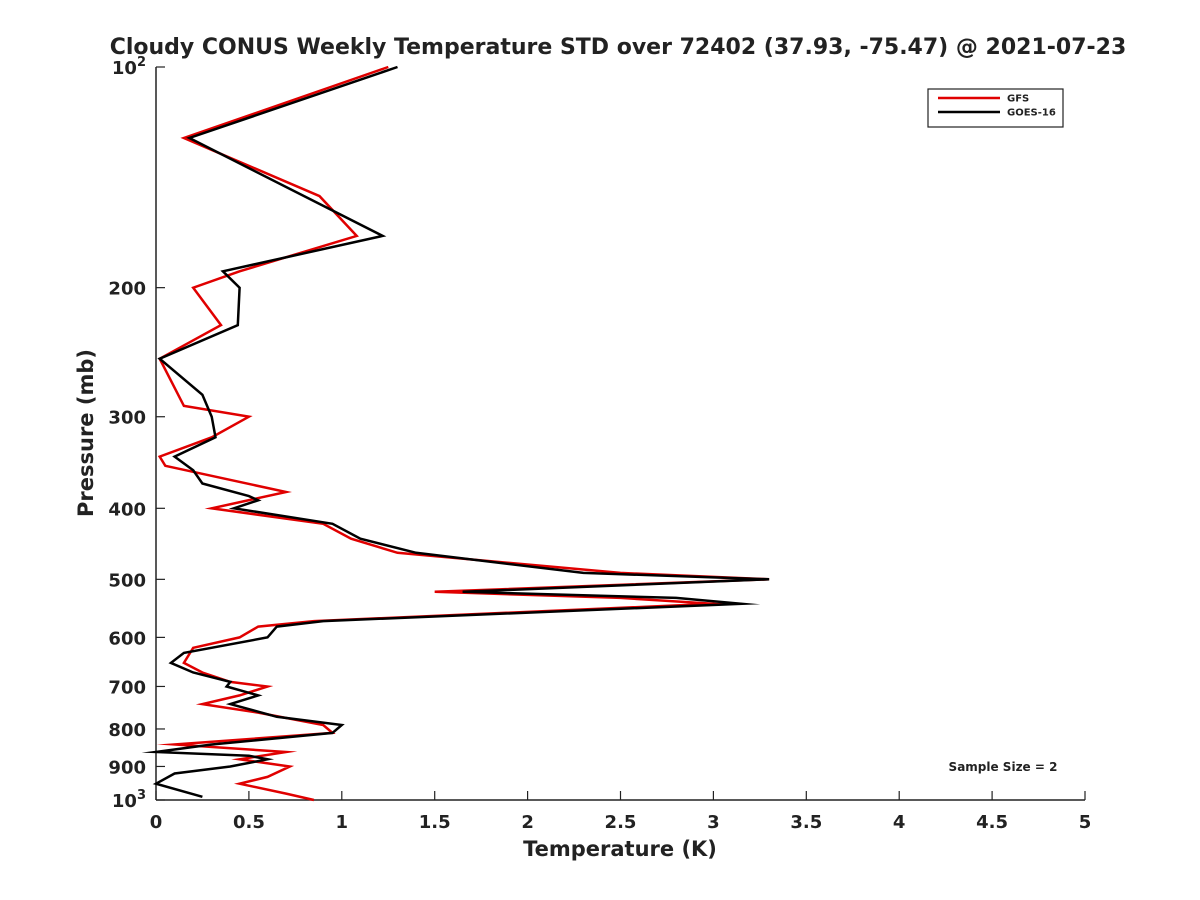 The height and width of the screenshot is (900, 1200). Describe the element at coordinates (435, 822) in the screenshot. I see `x-tick-label: 1.5` at that location.